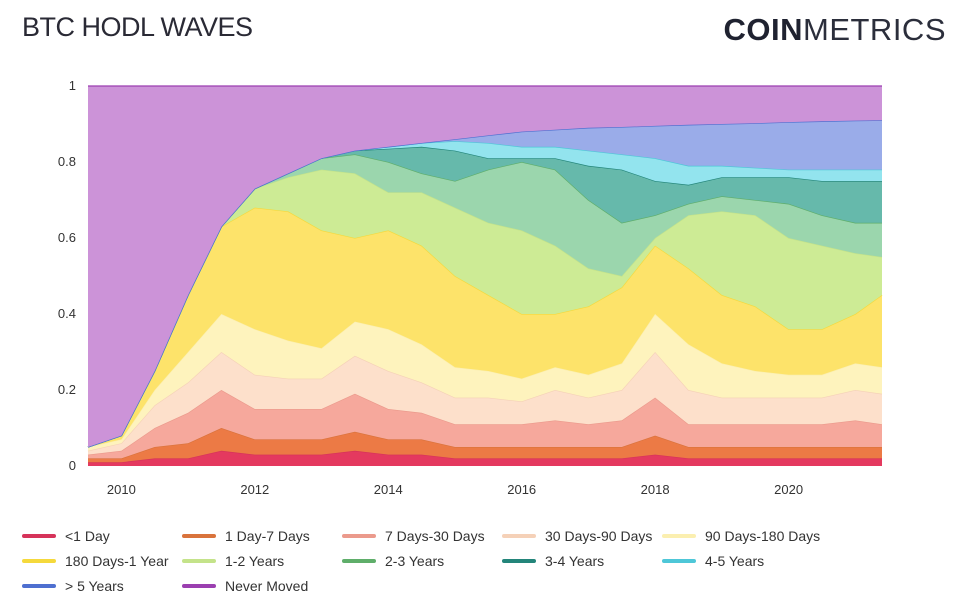 This screenshot has height=596, width=960. What do you see at coordinates (267, 536) in the screenshot?
I see `legend-label: 1 Day-7 Days` at bounding box center [267, 536].